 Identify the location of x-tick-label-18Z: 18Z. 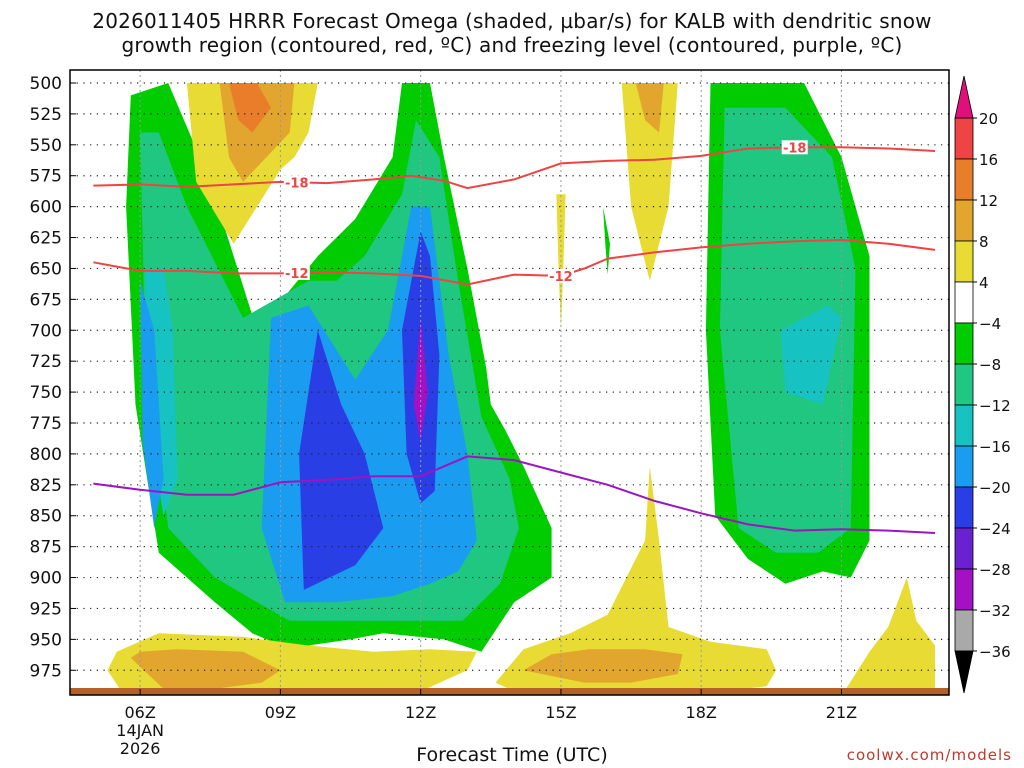
(701, 712).